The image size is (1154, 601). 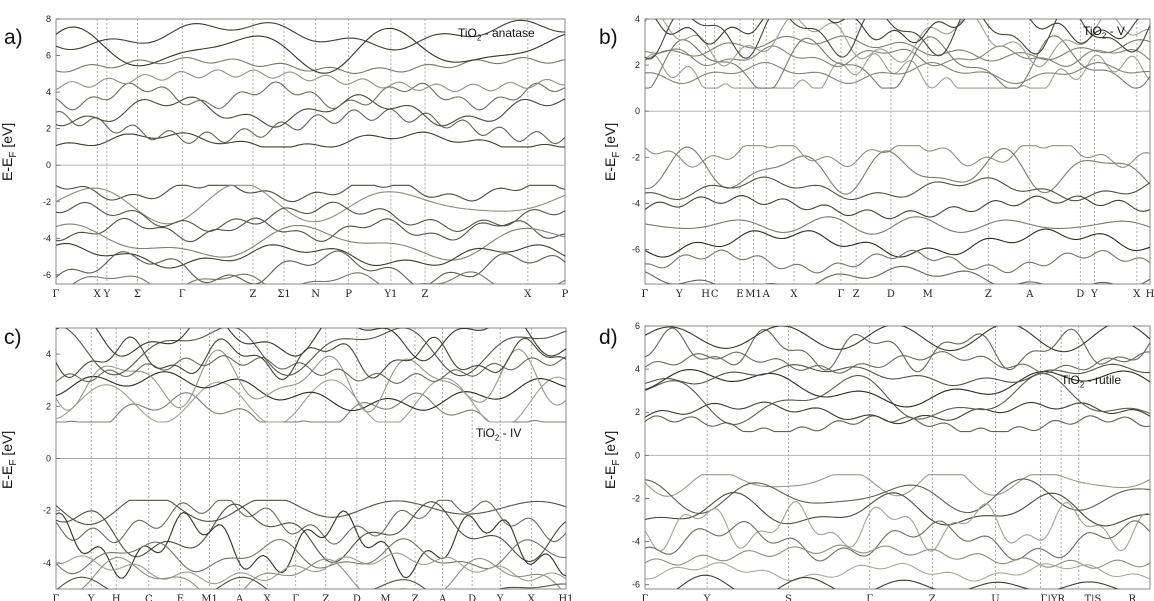 I want to click on x-tick-label: Σ, so click(x=137, y=294).